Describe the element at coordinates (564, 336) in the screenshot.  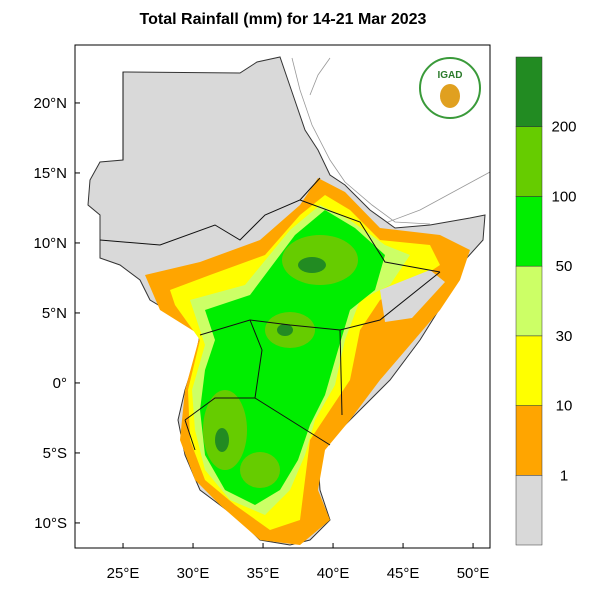
I see `colorbar-label: 30` at that location.